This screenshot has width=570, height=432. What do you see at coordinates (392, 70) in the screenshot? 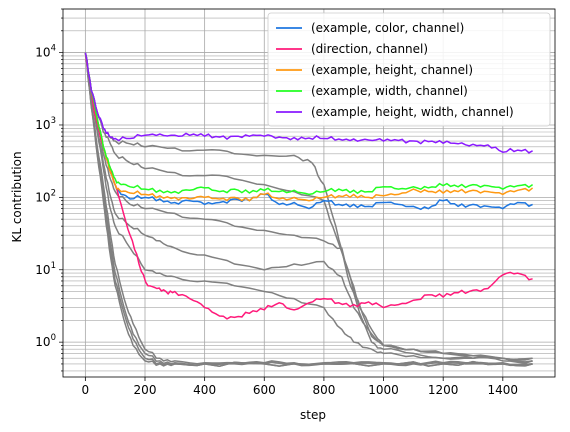
I see `legend-label: (example, height, channel)` at bounding box center [392, 70].